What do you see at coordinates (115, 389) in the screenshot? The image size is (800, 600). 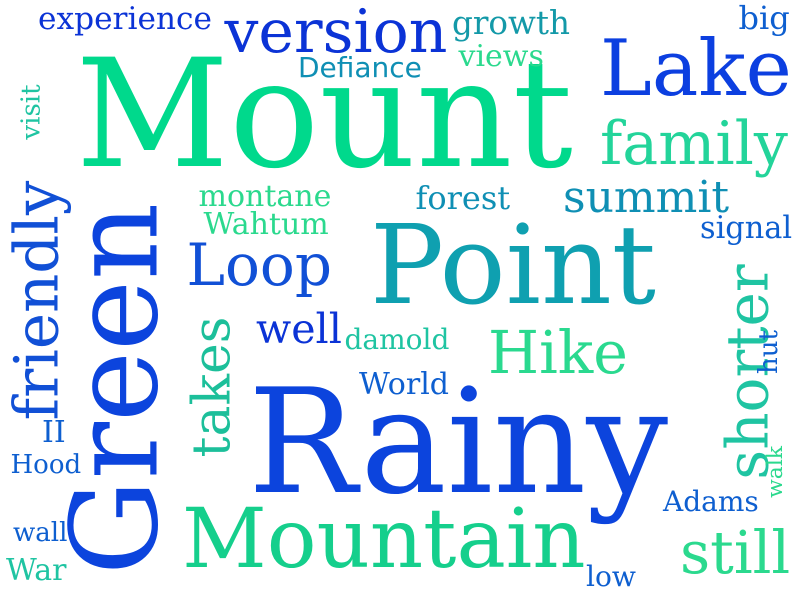 I see `word-green: Green` at bounding box center [115, 389].